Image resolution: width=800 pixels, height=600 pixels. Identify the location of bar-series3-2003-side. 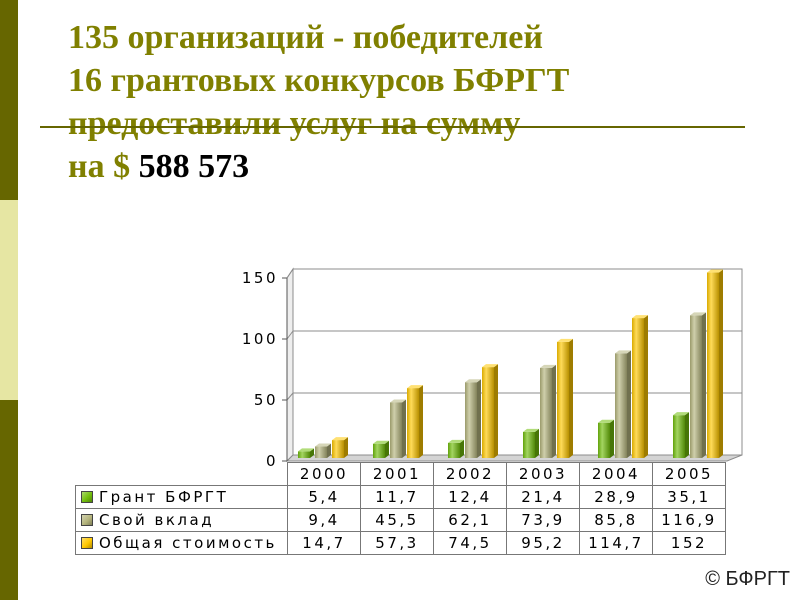
(571, 398).